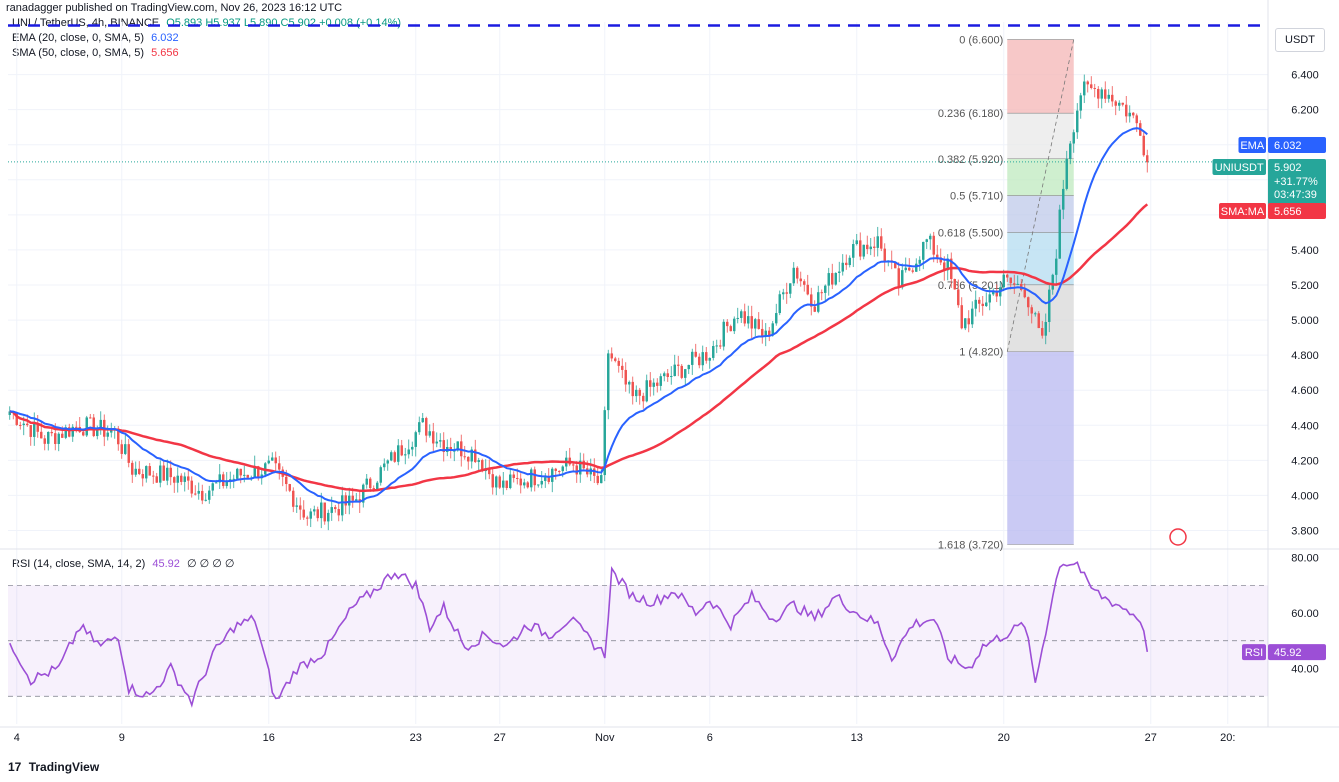 Image resolution: width=1339 pixels, height=782 pixels. What do you see at coordinates (1288, 212) in the screenshot?
I see `sma-tag-value: 5.656` at bounding box center [1288, 212].